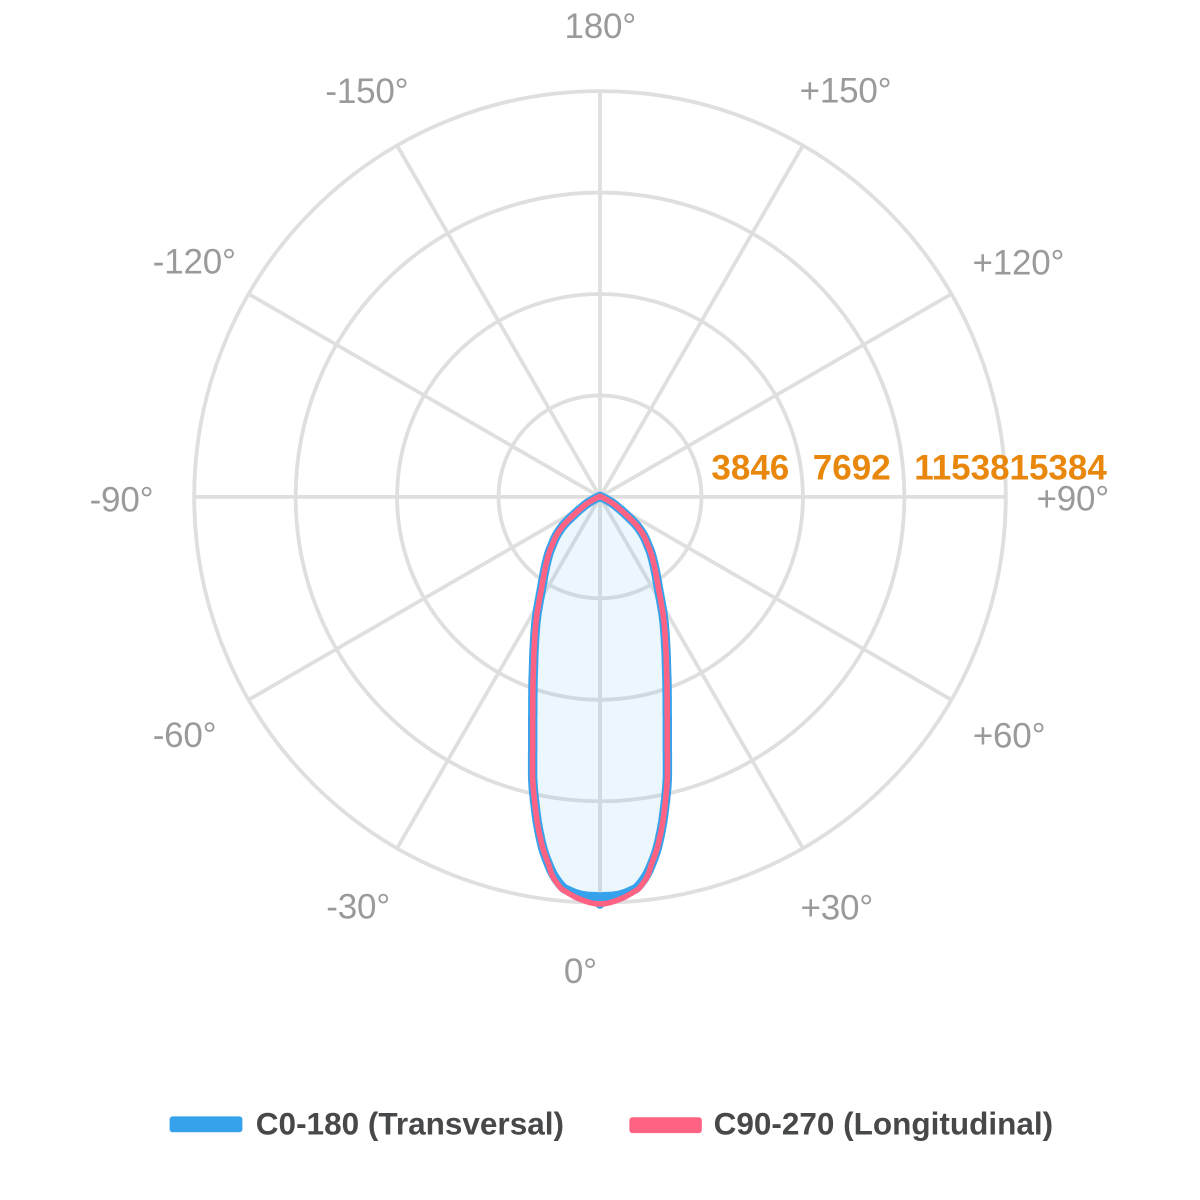 The width and height of the screenshot is (1200, 1200). What do you see at coordinates (1059, 468) in the screenshot?
I see `svg-text: 15384` at bounding box center [1059, 468].